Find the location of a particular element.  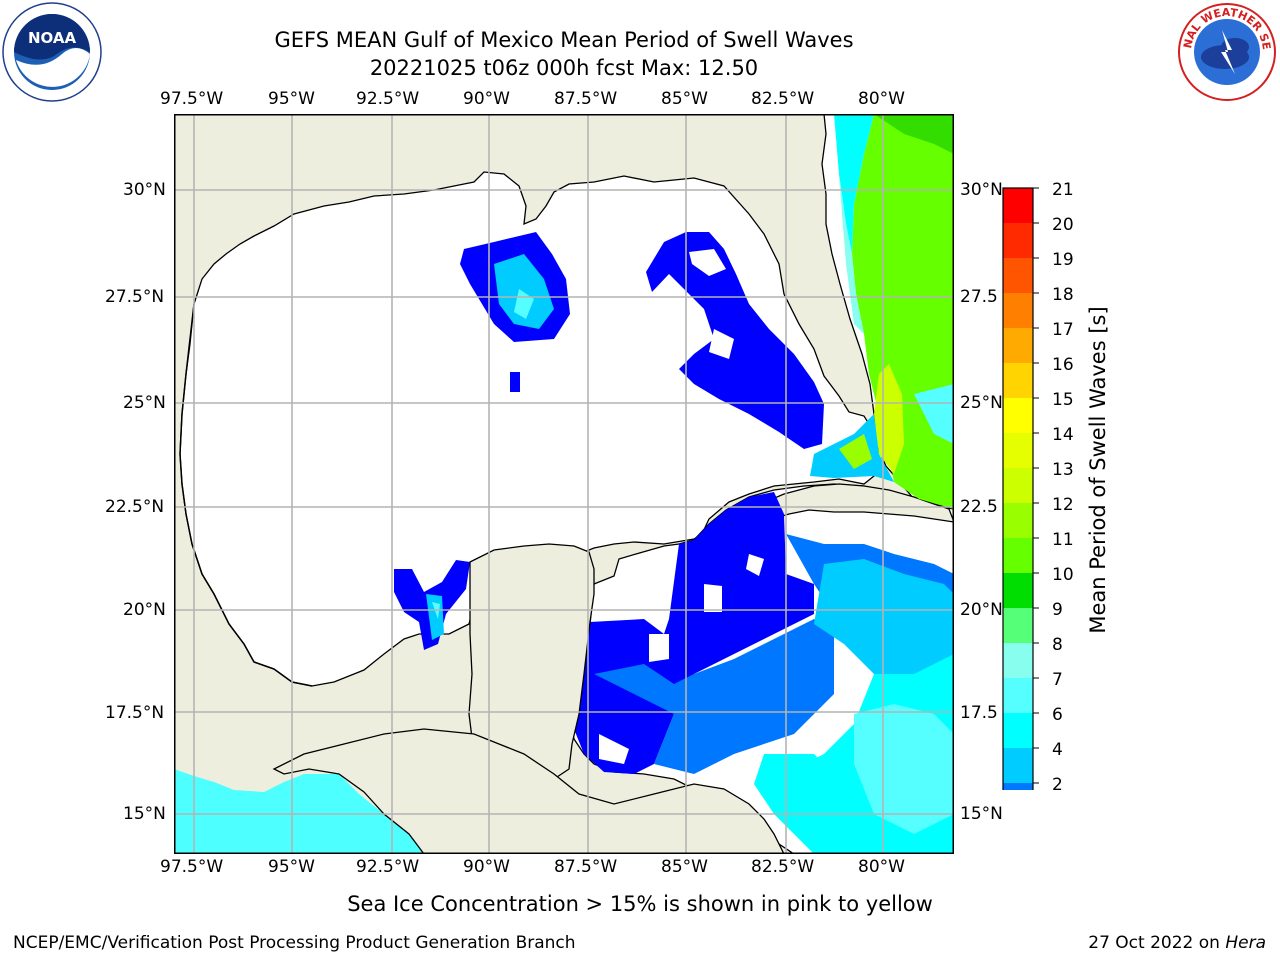

colorbar-svg is located at coordinates (1020, 517).